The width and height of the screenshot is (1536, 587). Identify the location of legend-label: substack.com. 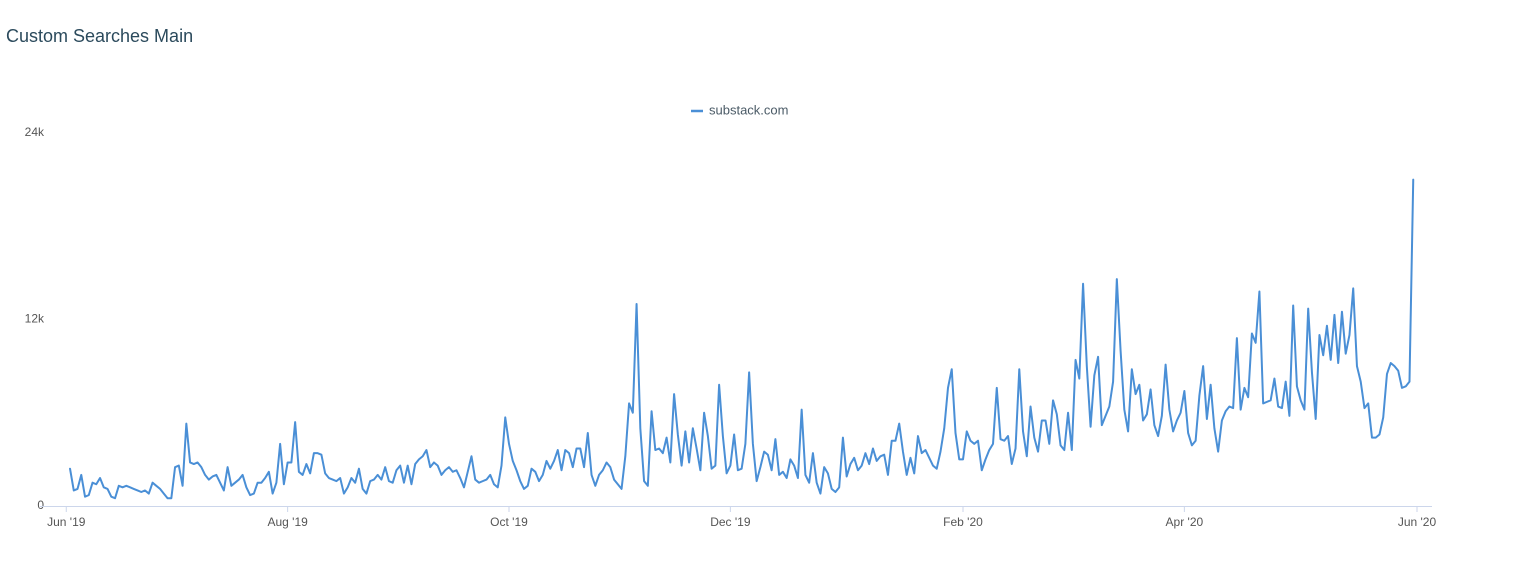
(748, 109).